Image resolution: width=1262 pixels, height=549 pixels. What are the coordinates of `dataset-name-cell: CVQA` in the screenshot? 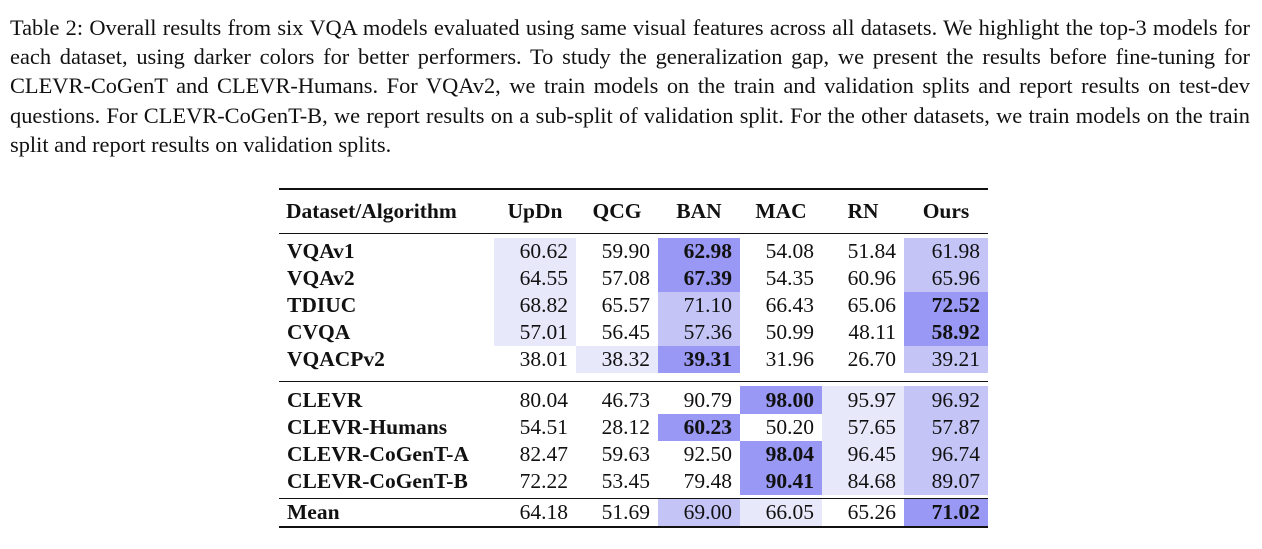 It's located at (319, 332).